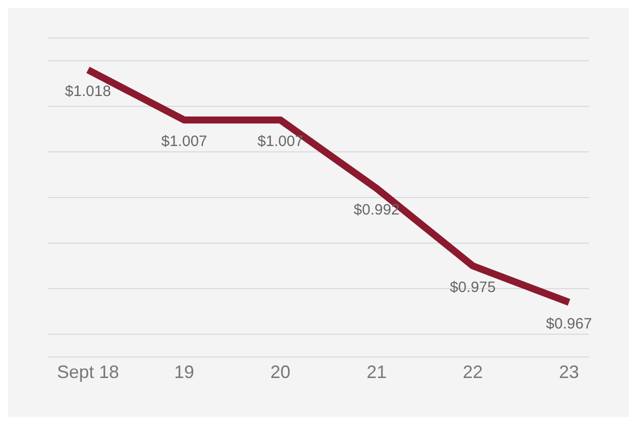 The image size is (637, 425). I want to click on x-tick-label: 19, so click(184, 372).